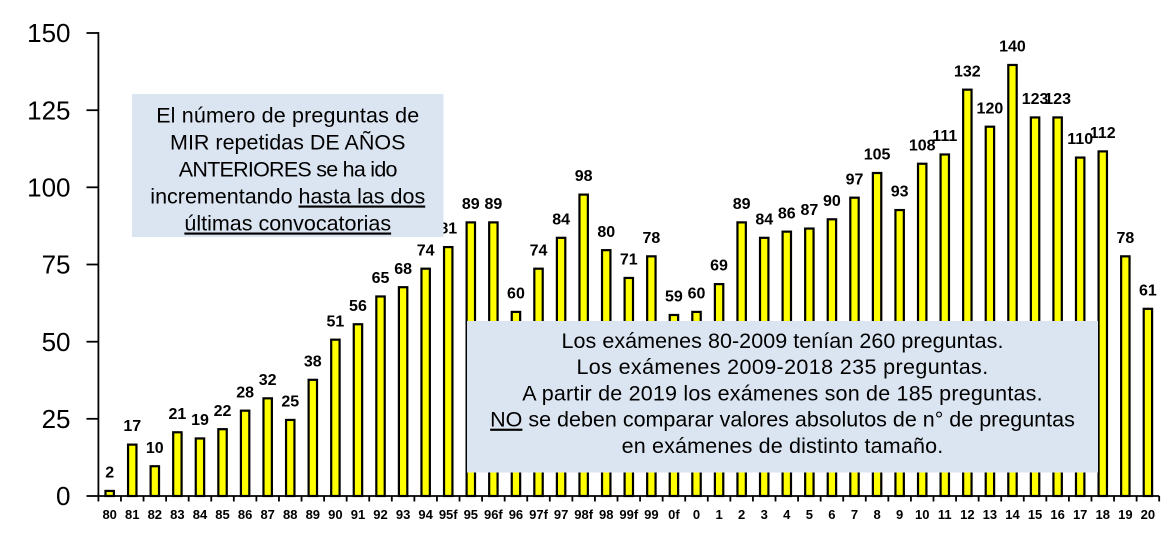  I want to click on svg-text: 56, so click(358, 306).